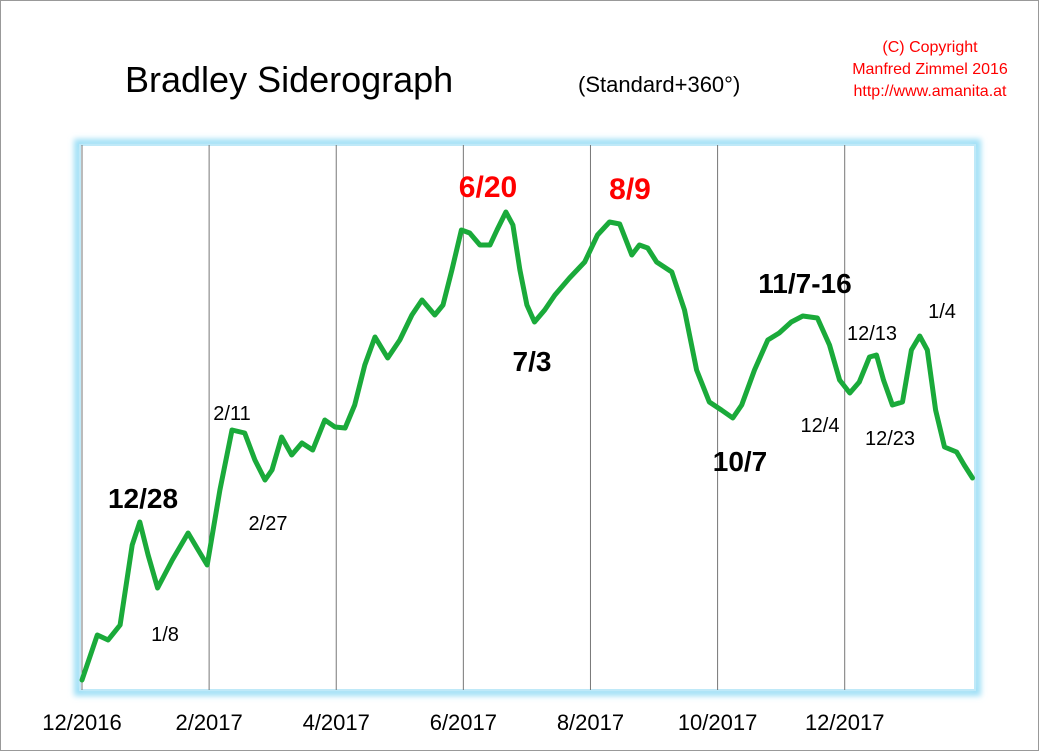  Describe the element at coordinates (488, 187) in the screenshot. I see `annotation: 6/20` at that location.